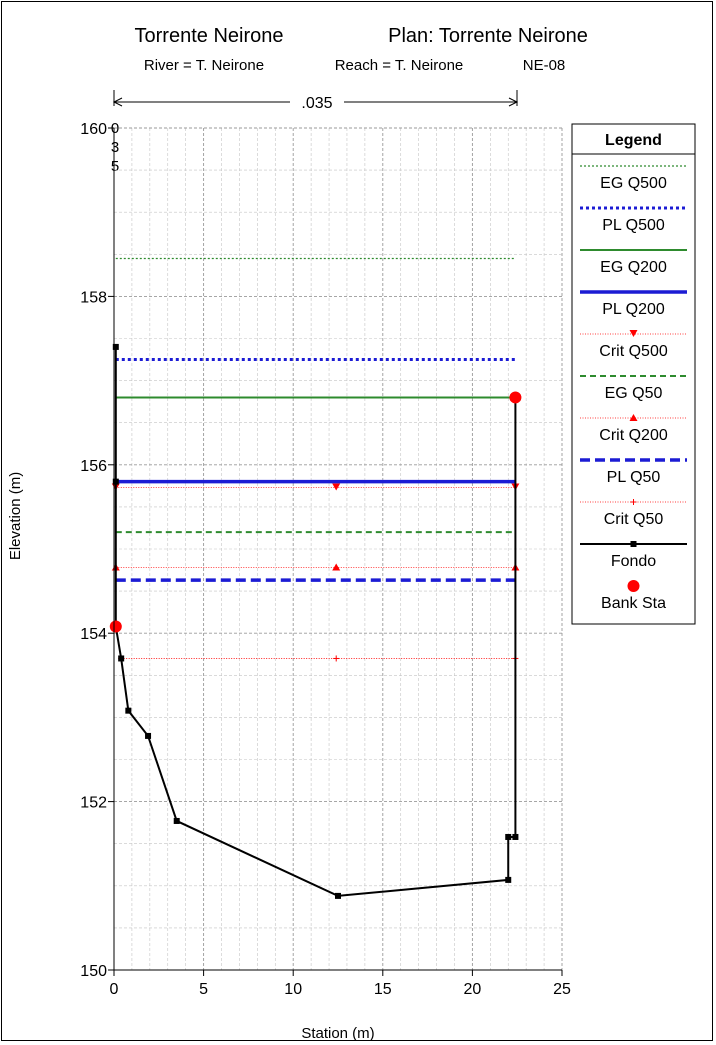 The height and width of the screenshot is (1045, 716). Describe the element at coordinates (634, 477) in the screenshot. I see `legend-label-pl-q50: PL Q50` at that location.